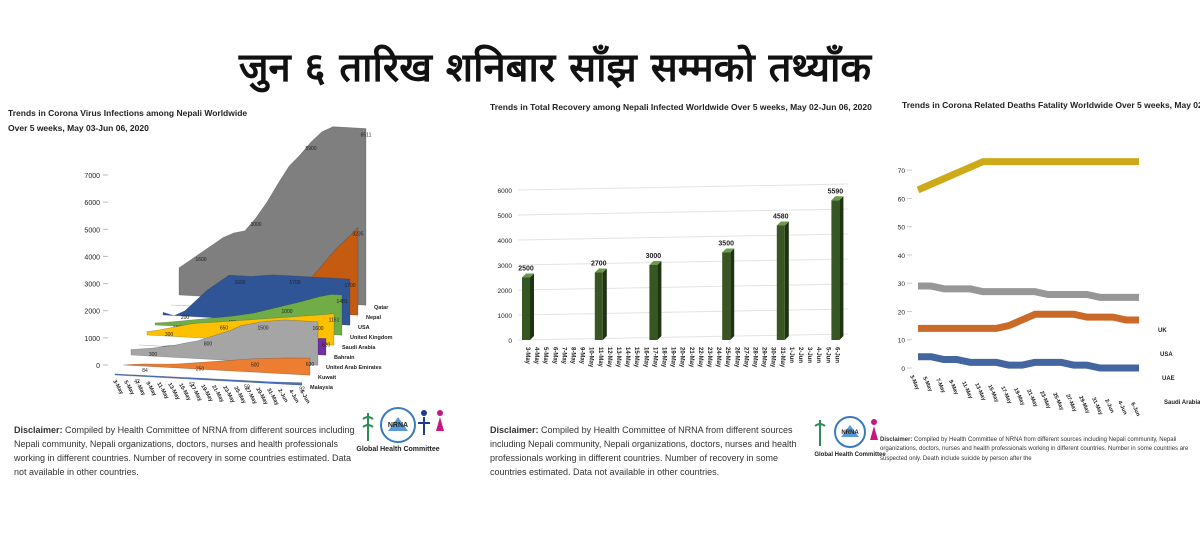 The width and height of the screenshot is (1200, 550). I want to click on data-label: 42, so click(137, 382).